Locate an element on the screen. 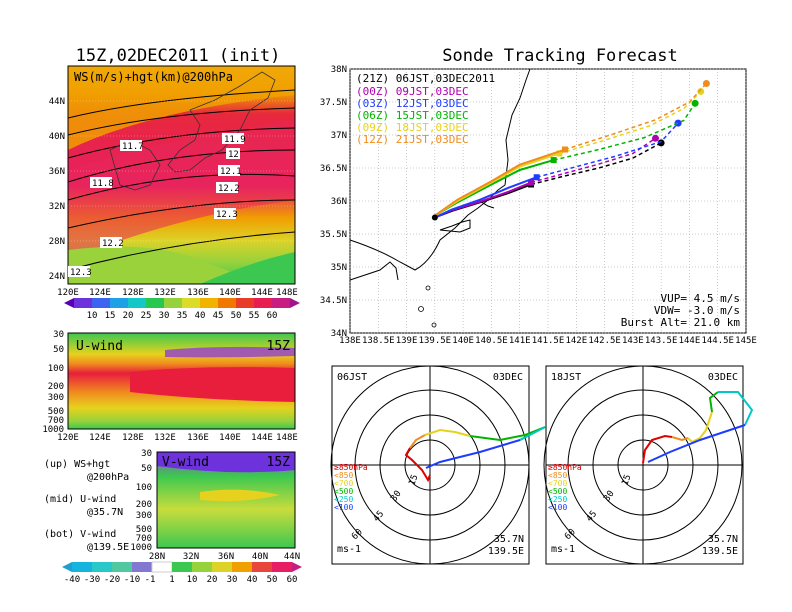  vwind-ytick: 100 is located at coordinates (144, 488).